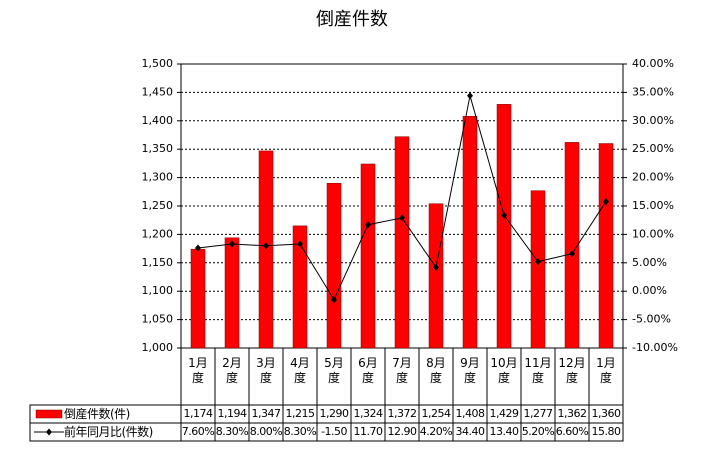  What do you see at coordinates (436, 413) in the screenshot?
I see `table-cell: 1,254` at bounding box center [436, 413].